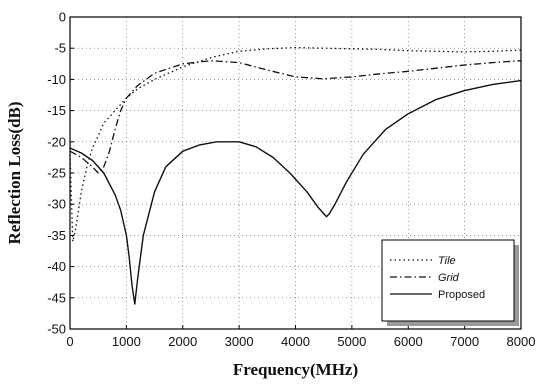  I want to click on x-tick-label: 4000, so click(295, 341).